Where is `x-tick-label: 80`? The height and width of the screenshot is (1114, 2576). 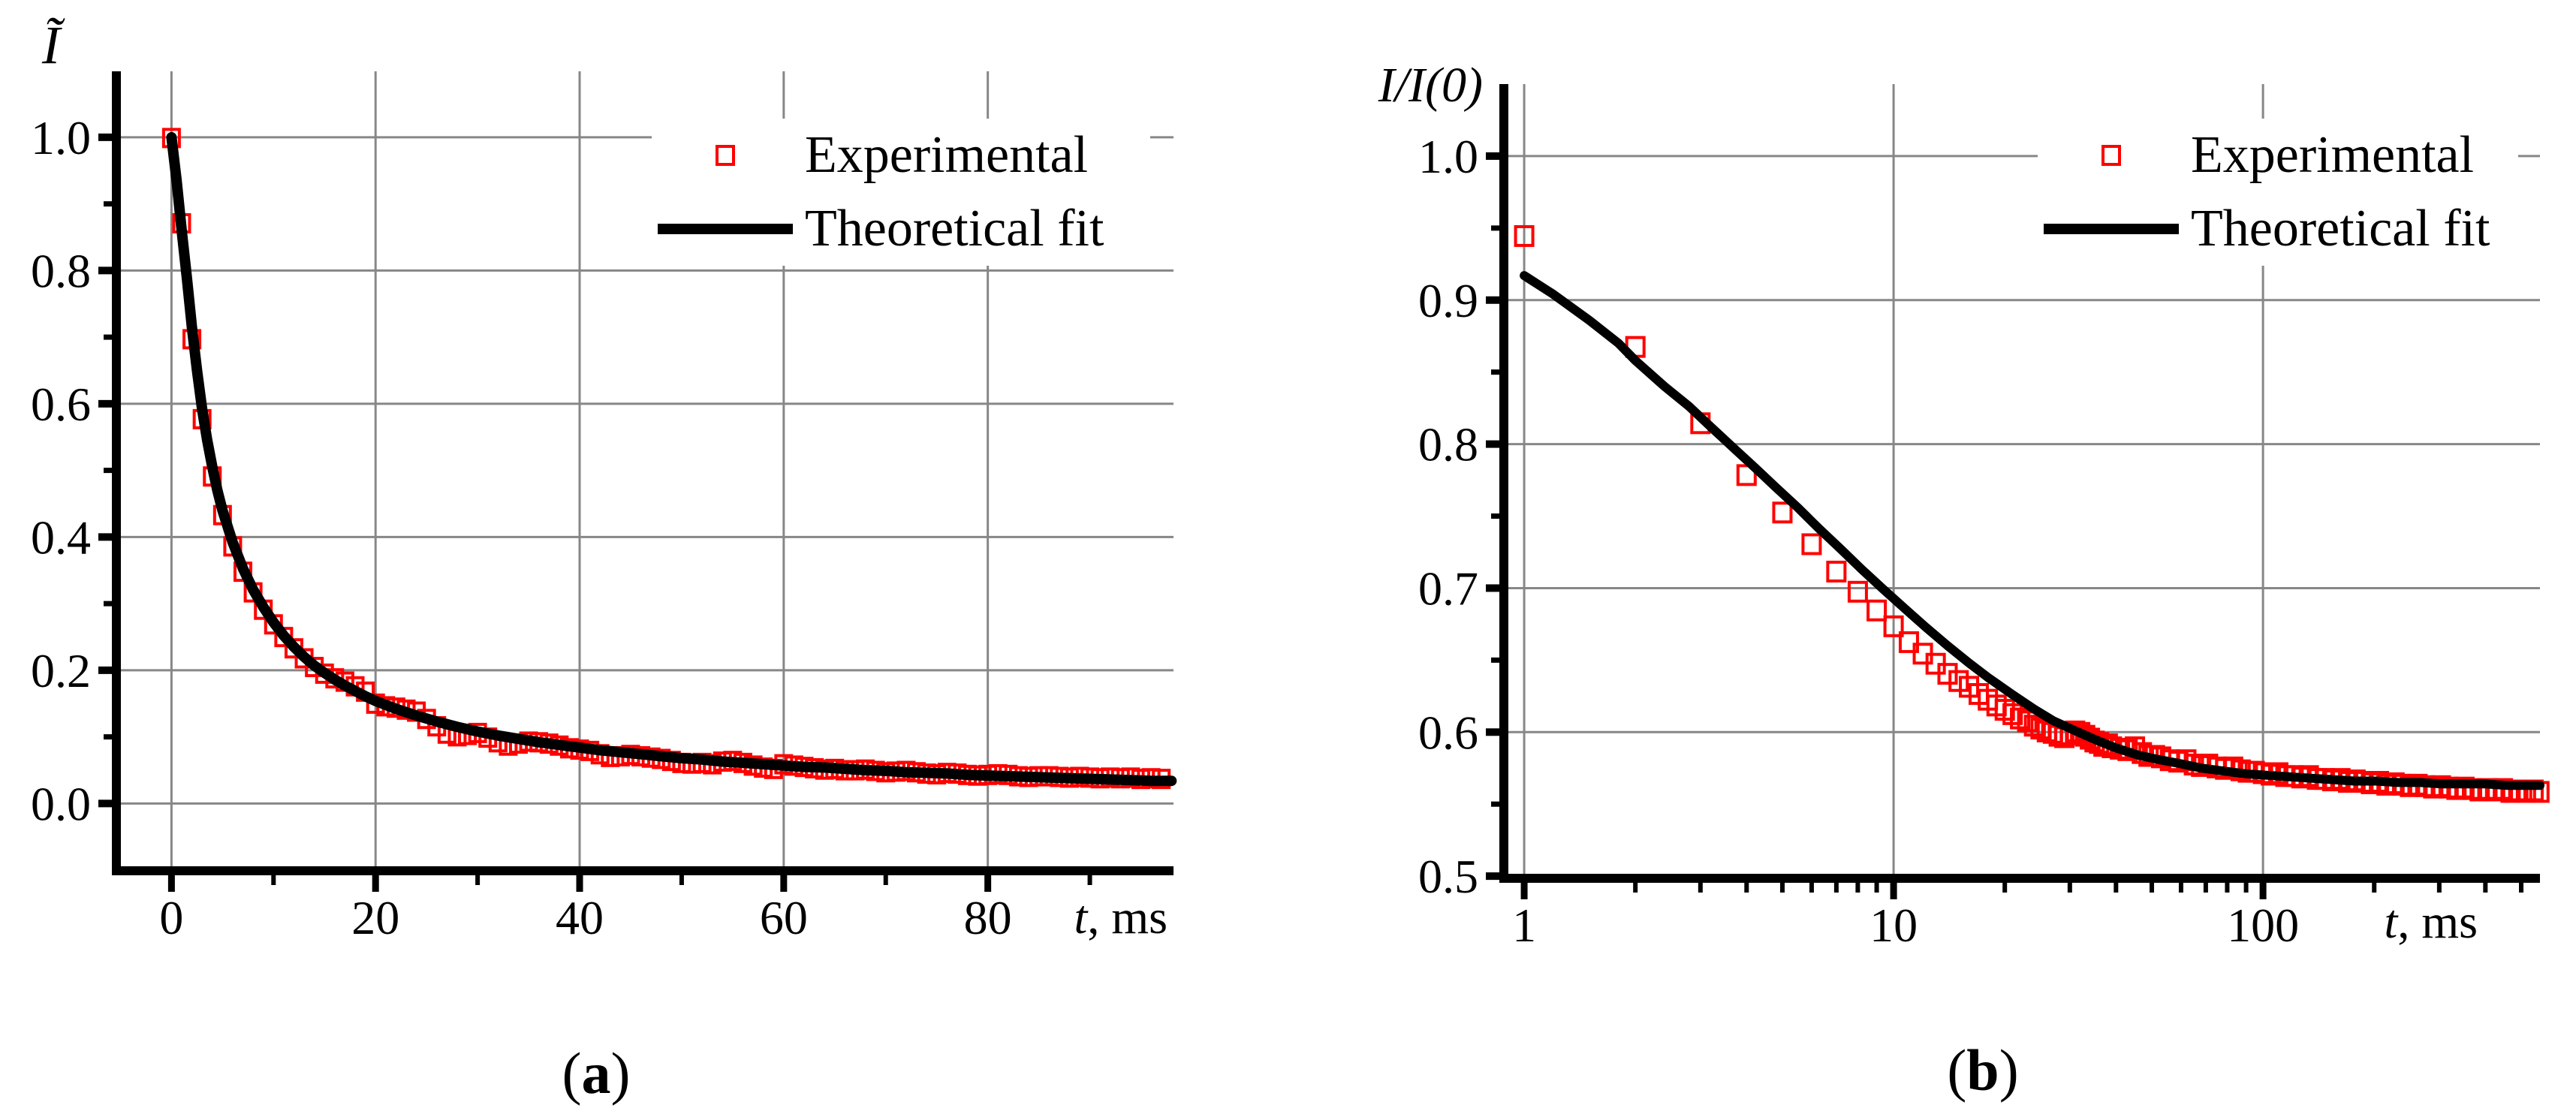
x-tick-label: 80 is located at coordinates (988, 918).